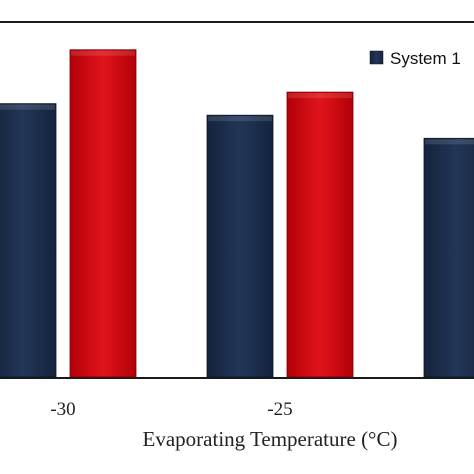  Describe the element at coordinates (62, 409) in the screenshot. I see `x-tick-label: -30` at that location.